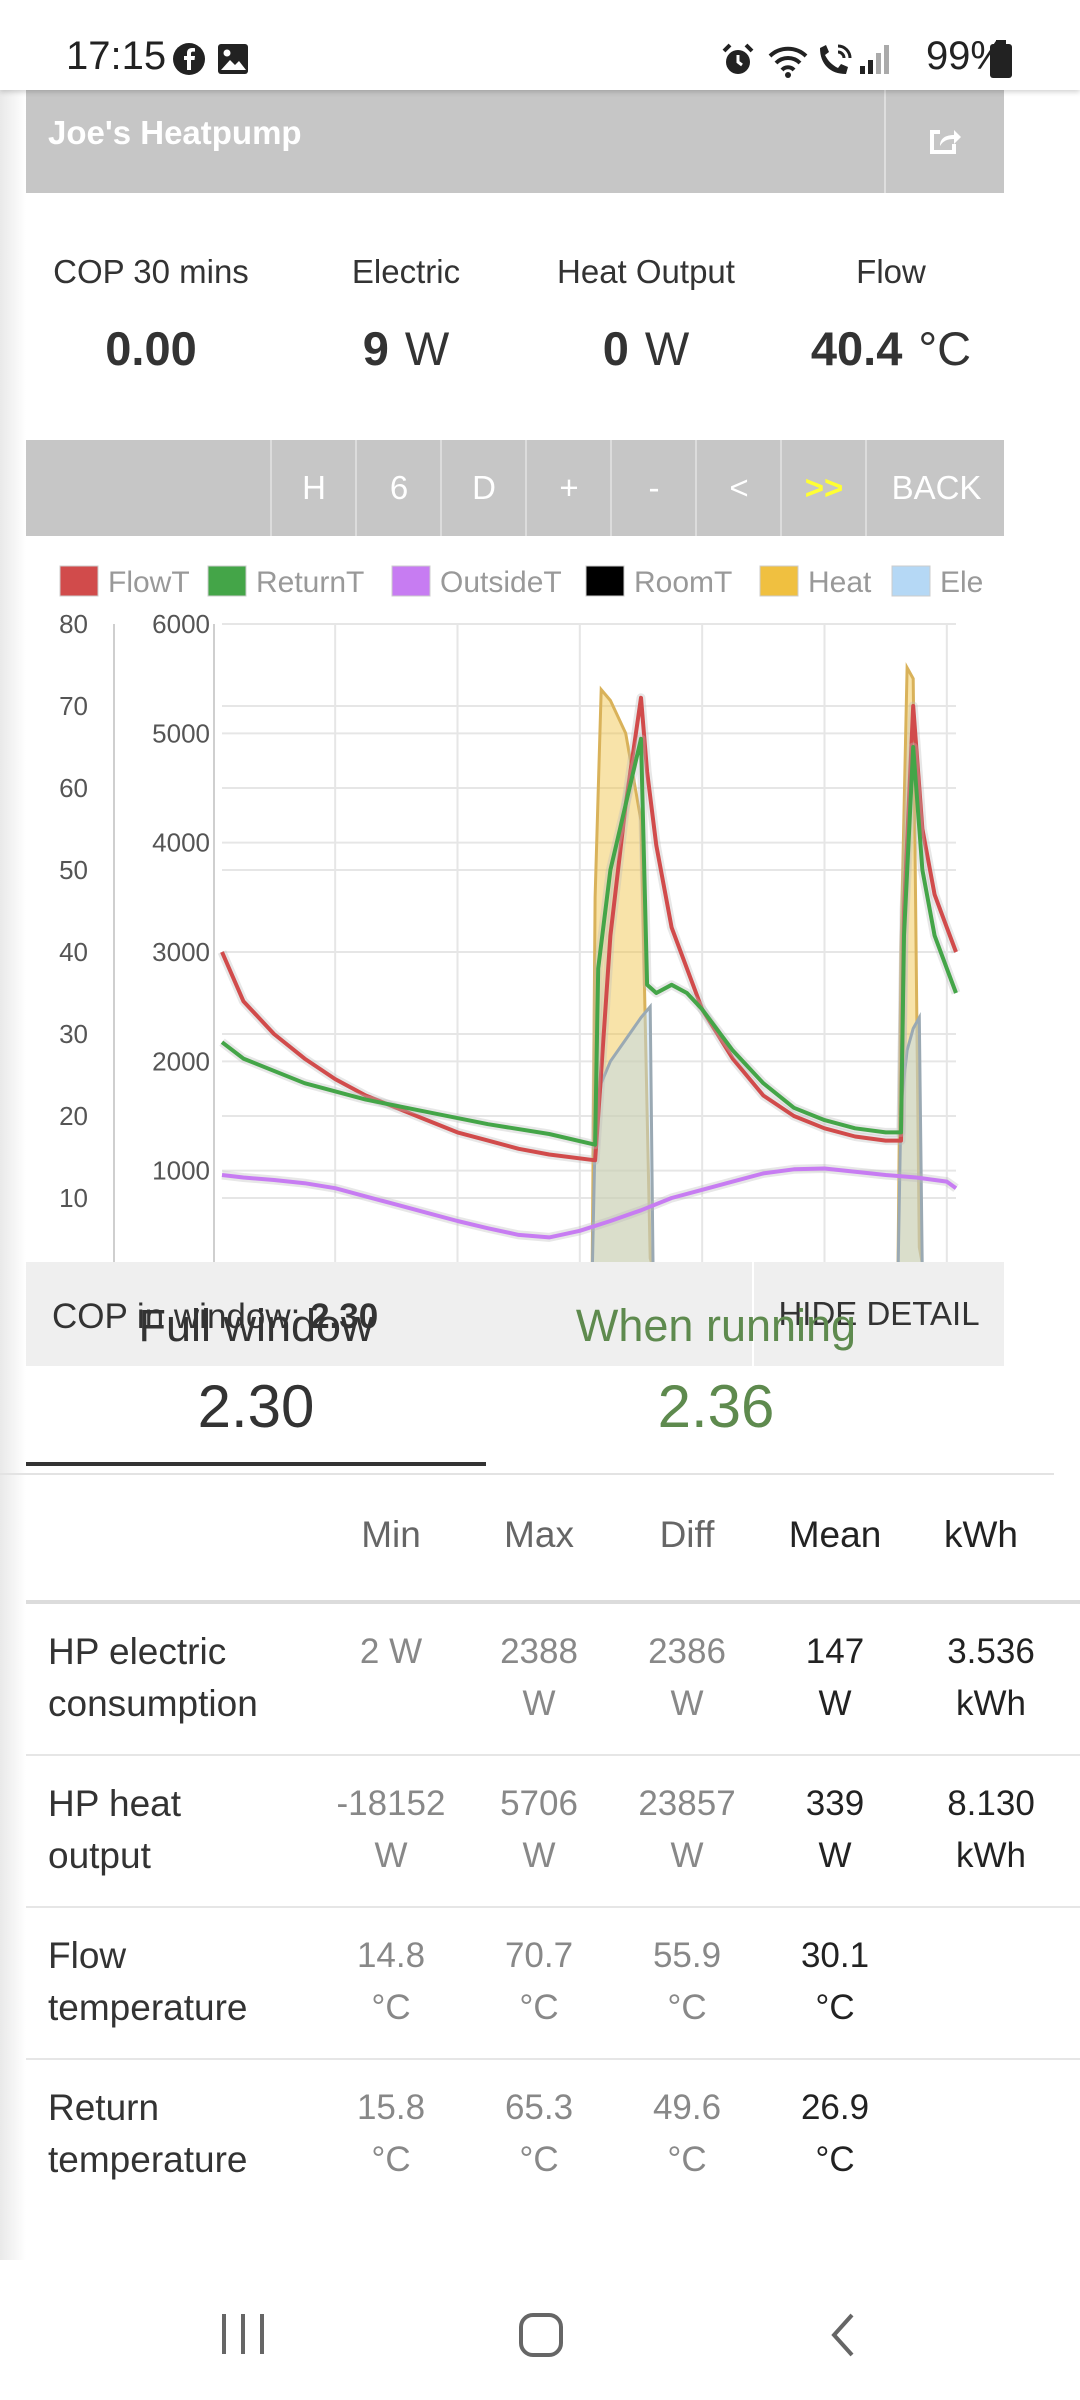 The image size is (1080, 2400). I want to click on cop-window-value: 2.30, so click(344, 1316).